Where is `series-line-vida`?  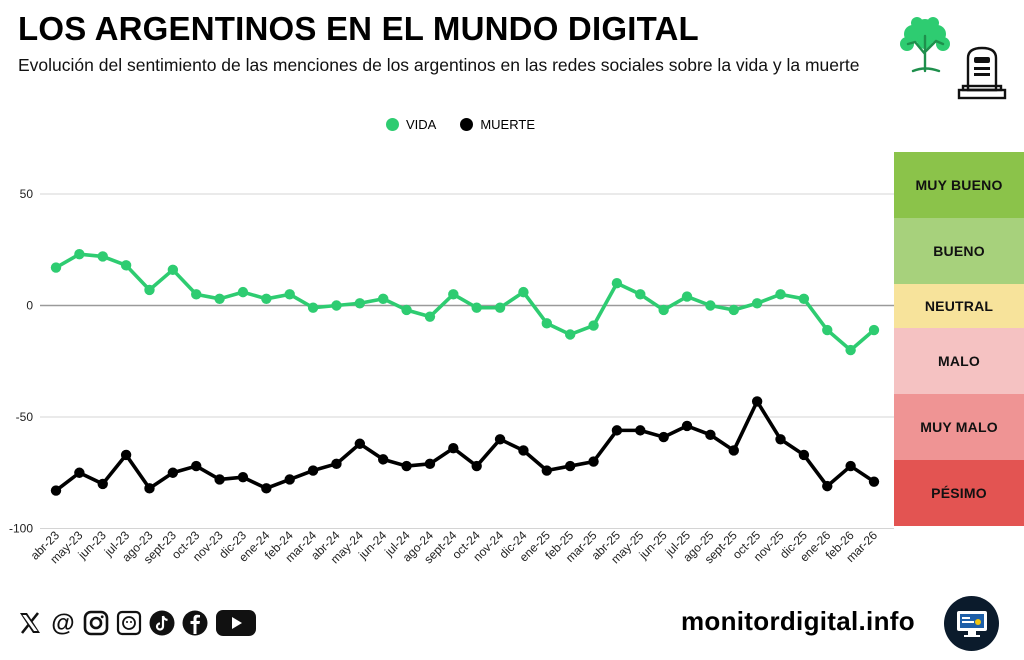
series-line-vida is located at coordinates (465, 302).